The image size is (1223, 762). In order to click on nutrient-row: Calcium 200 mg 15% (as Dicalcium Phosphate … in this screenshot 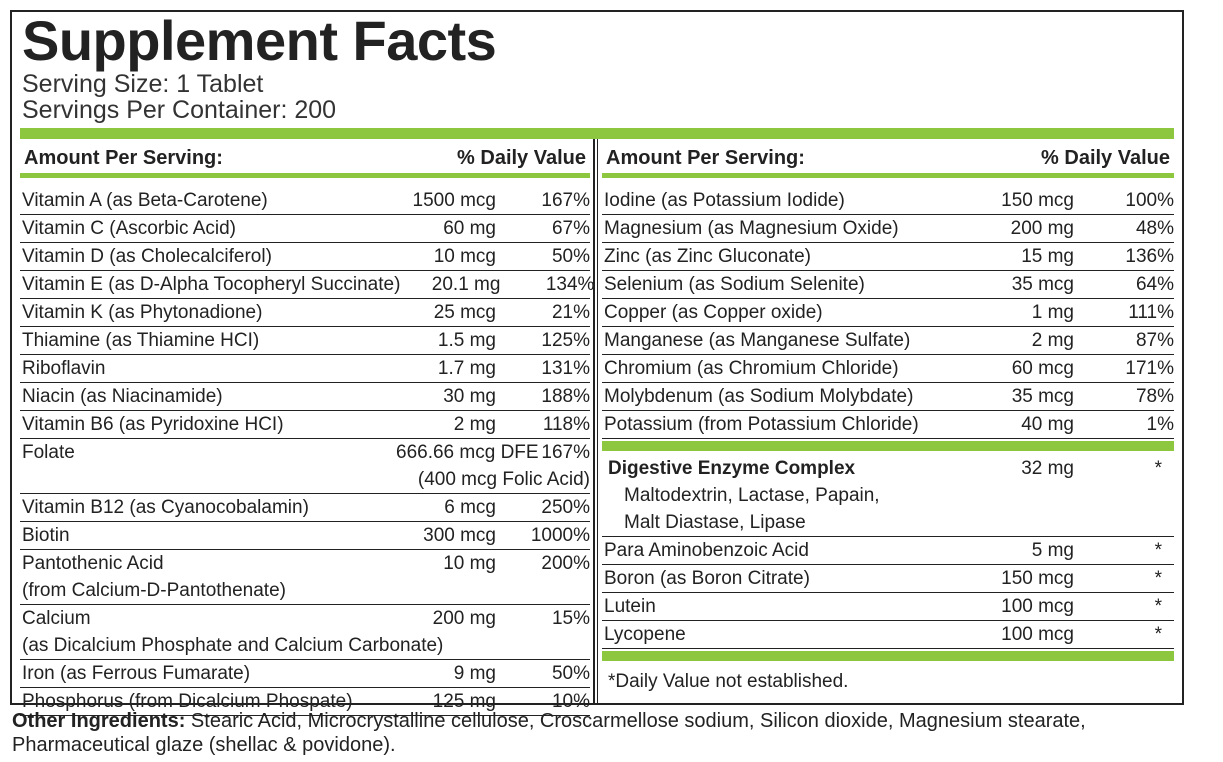, I will do `click(305, 632)`.